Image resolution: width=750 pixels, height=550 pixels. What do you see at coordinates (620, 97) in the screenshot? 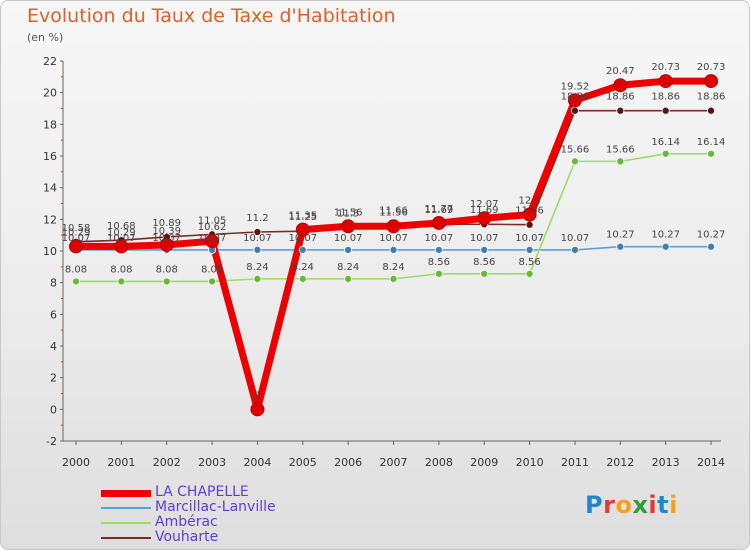
I see `data-label: 18.86` at bounding box center [620, 97].